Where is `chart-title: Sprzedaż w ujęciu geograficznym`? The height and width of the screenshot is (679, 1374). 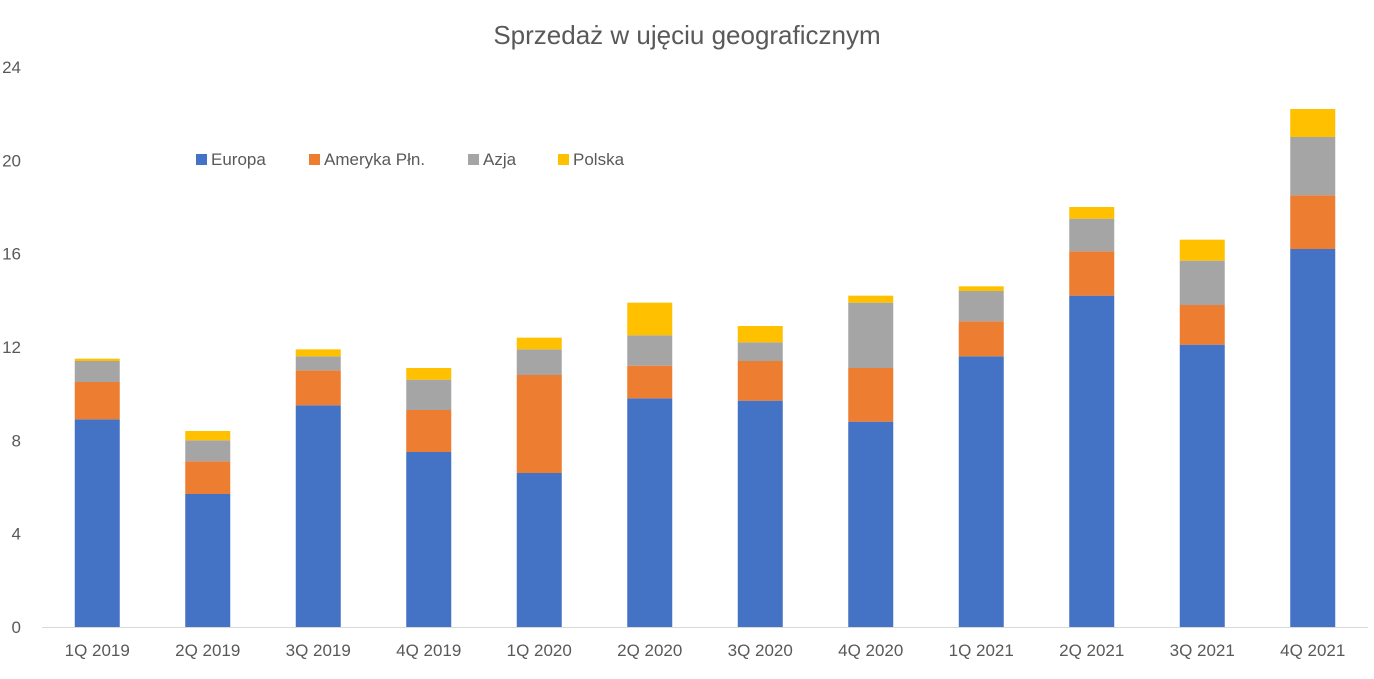
chart-title: Sprzedaż w ujęciu geograficznym is located at coordinates (686, 35).